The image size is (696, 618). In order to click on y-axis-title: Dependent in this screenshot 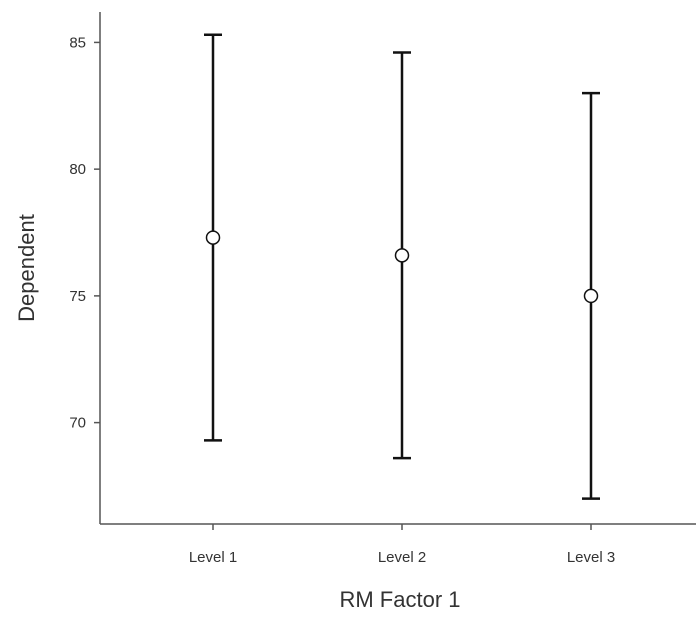, I will do `click(26, 268)`.